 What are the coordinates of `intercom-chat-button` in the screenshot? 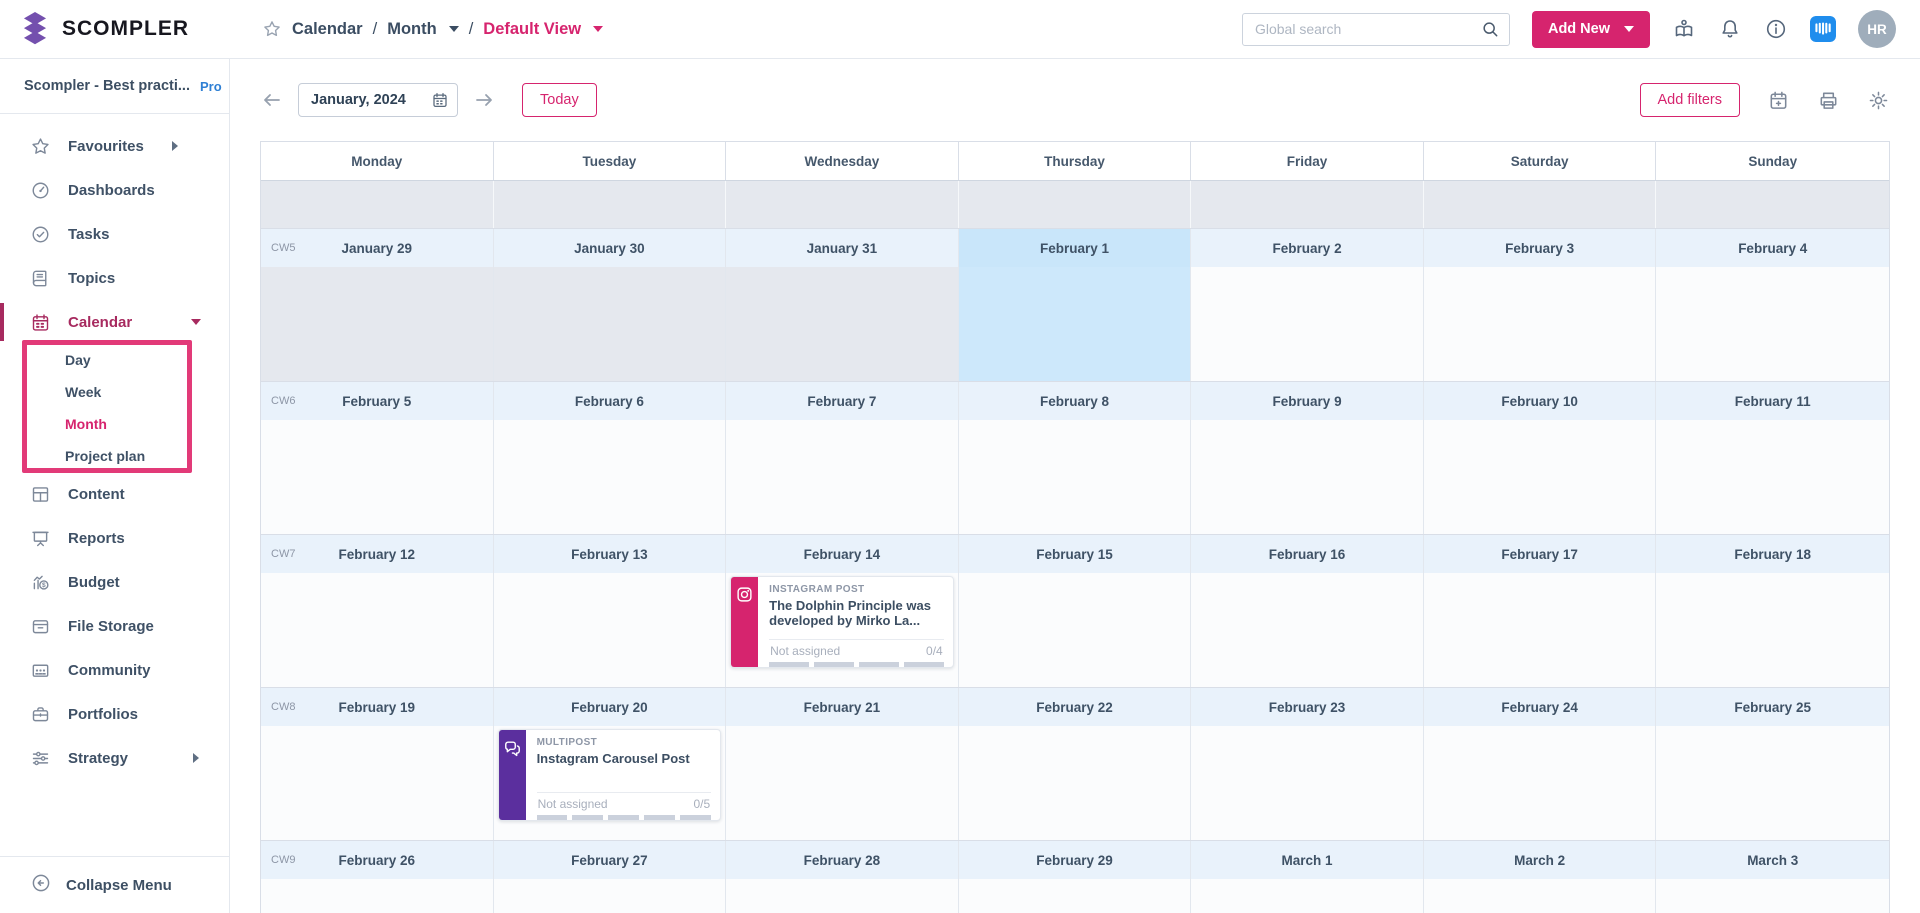 It's located at (1823, 29).